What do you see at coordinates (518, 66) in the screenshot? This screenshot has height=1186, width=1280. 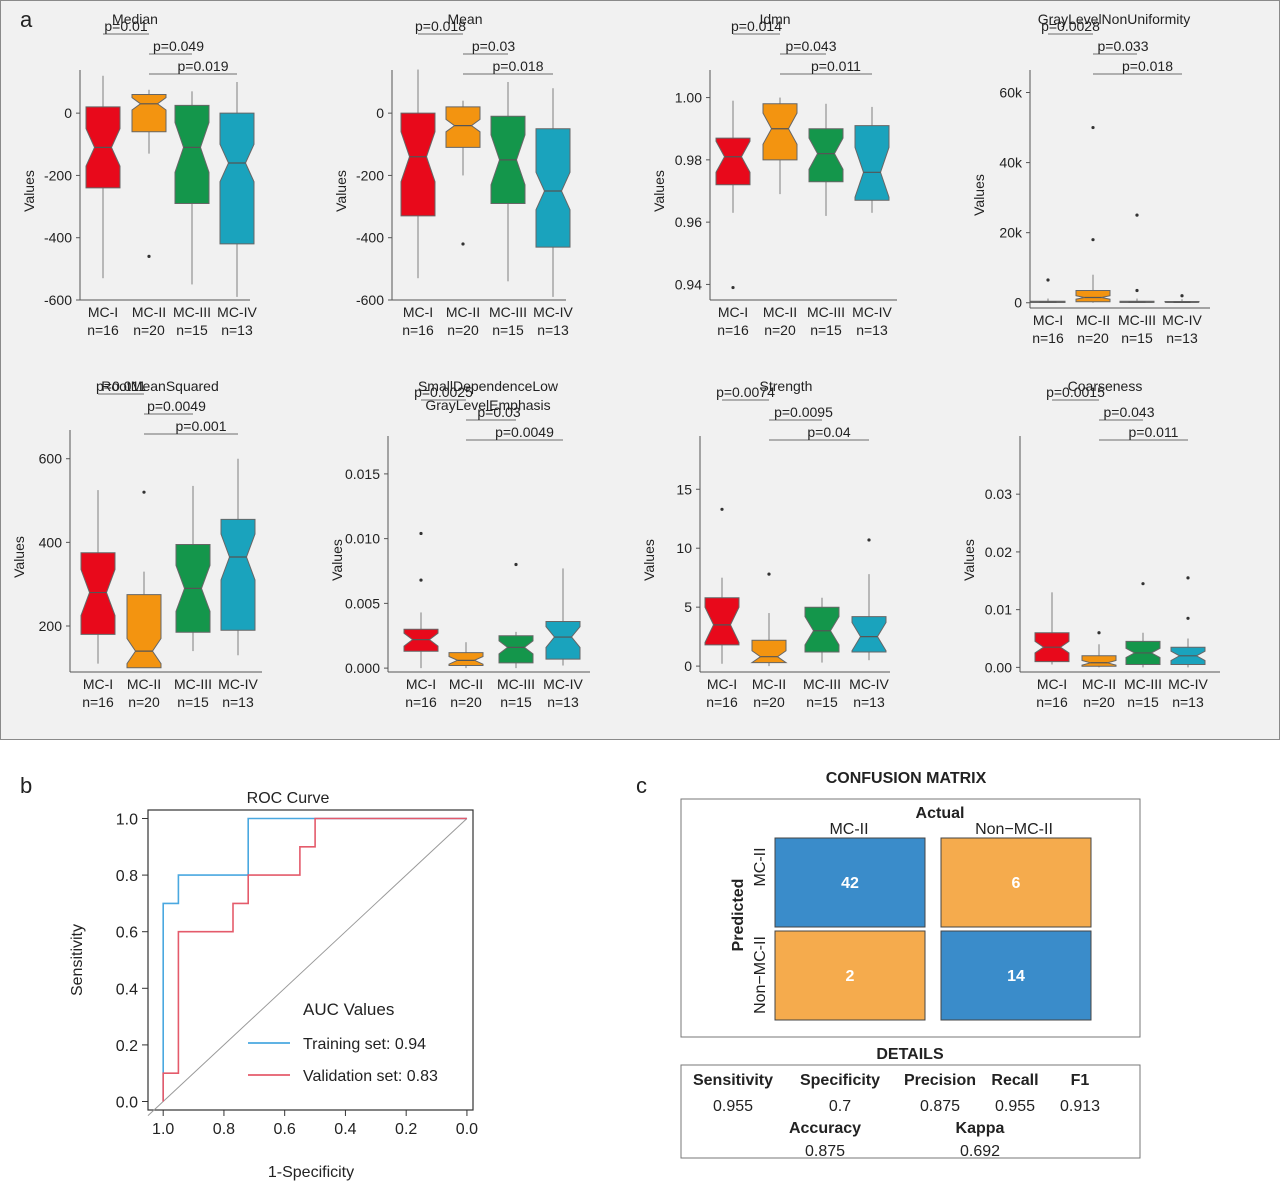 I see `p-value-label: p=0.018` at bounding box center [518, 66].